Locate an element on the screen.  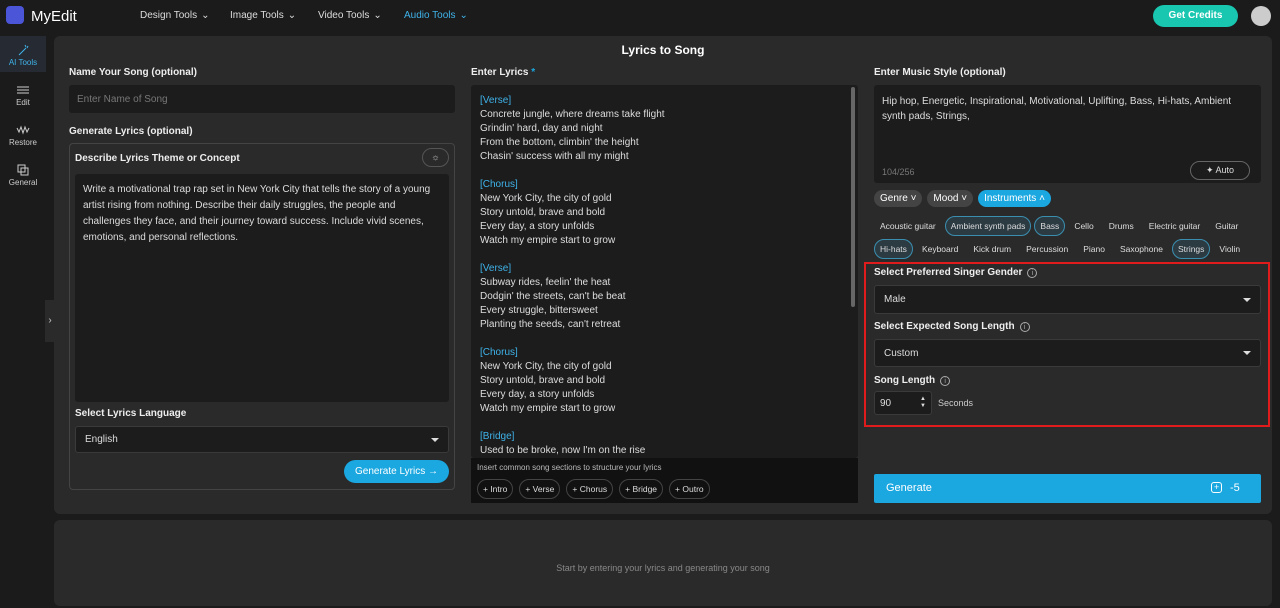
instrument-tag: Guitar is located at coordinates (1227, 225).